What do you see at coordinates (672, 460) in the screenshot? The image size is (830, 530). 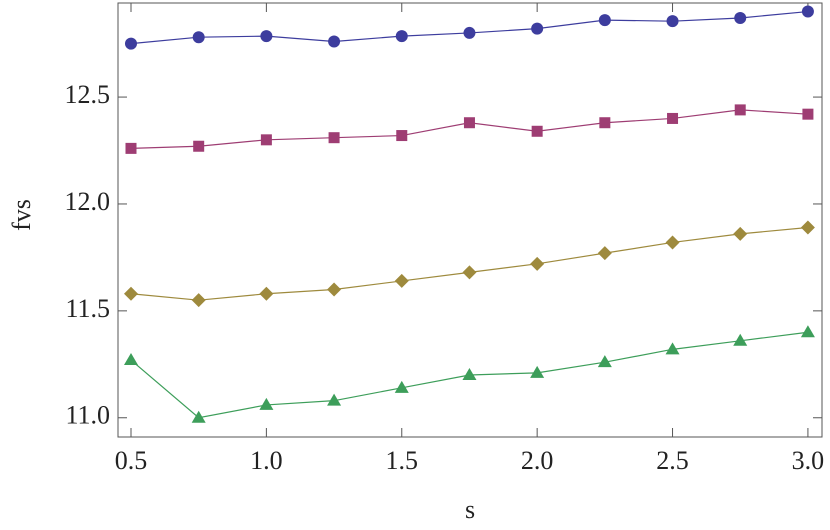 I see `x-tick-label: 2.5` at bounding box center [672, 460].